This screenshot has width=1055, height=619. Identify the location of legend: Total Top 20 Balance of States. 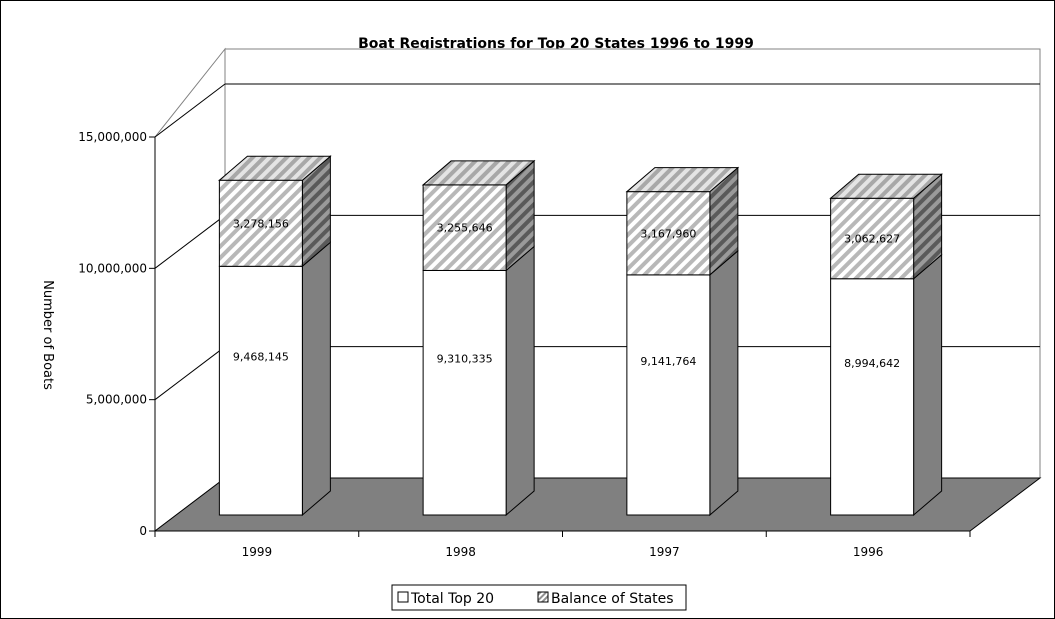
(539, 597).